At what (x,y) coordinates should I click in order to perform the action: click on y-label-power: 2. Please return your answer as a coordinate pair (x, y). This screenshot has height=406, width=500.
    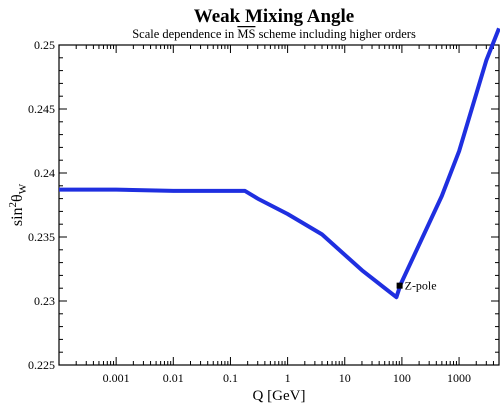
    Looking at the image, I should click on (13, 205).